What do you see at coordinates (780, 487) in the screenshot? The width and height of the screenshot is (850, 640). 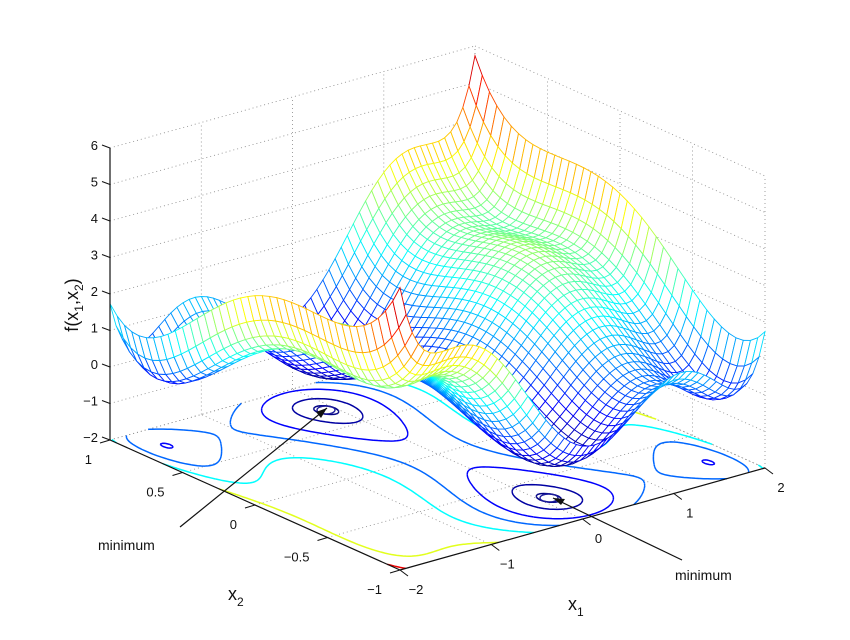 I see `x1-tick-label: 2` at bounding box center [780, 487].